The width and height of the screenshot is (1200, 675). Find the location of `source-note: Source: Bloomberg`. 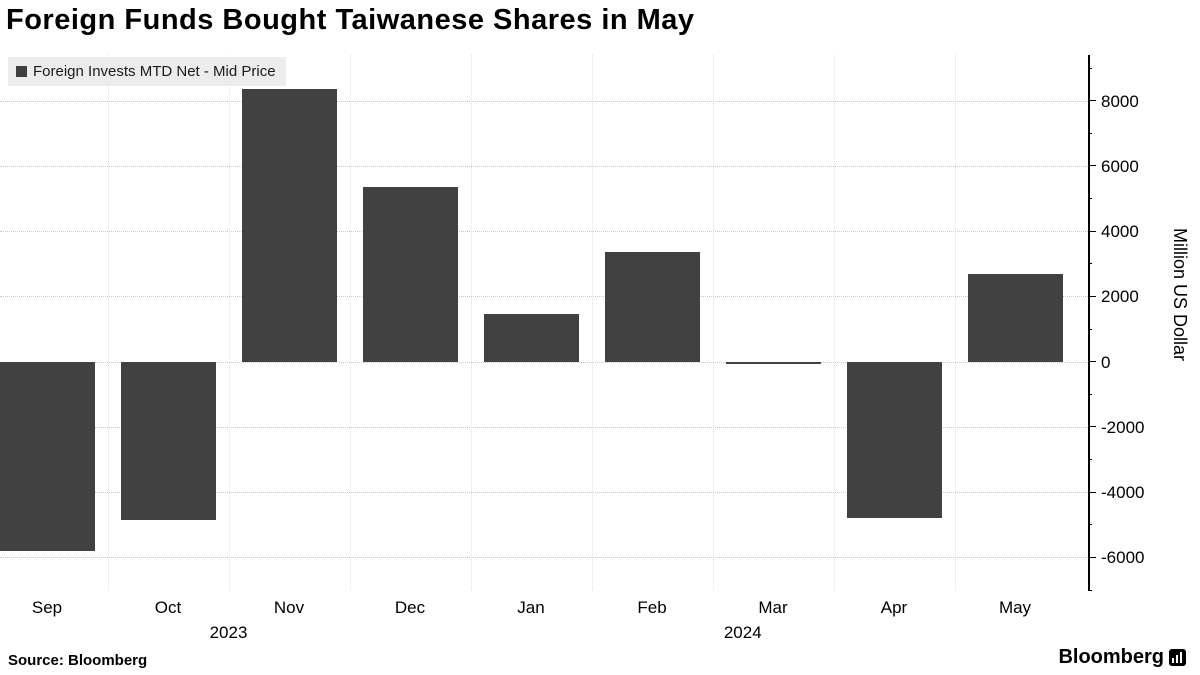

source-note: Source: Bloomberg is located at coordinates (78, 660).